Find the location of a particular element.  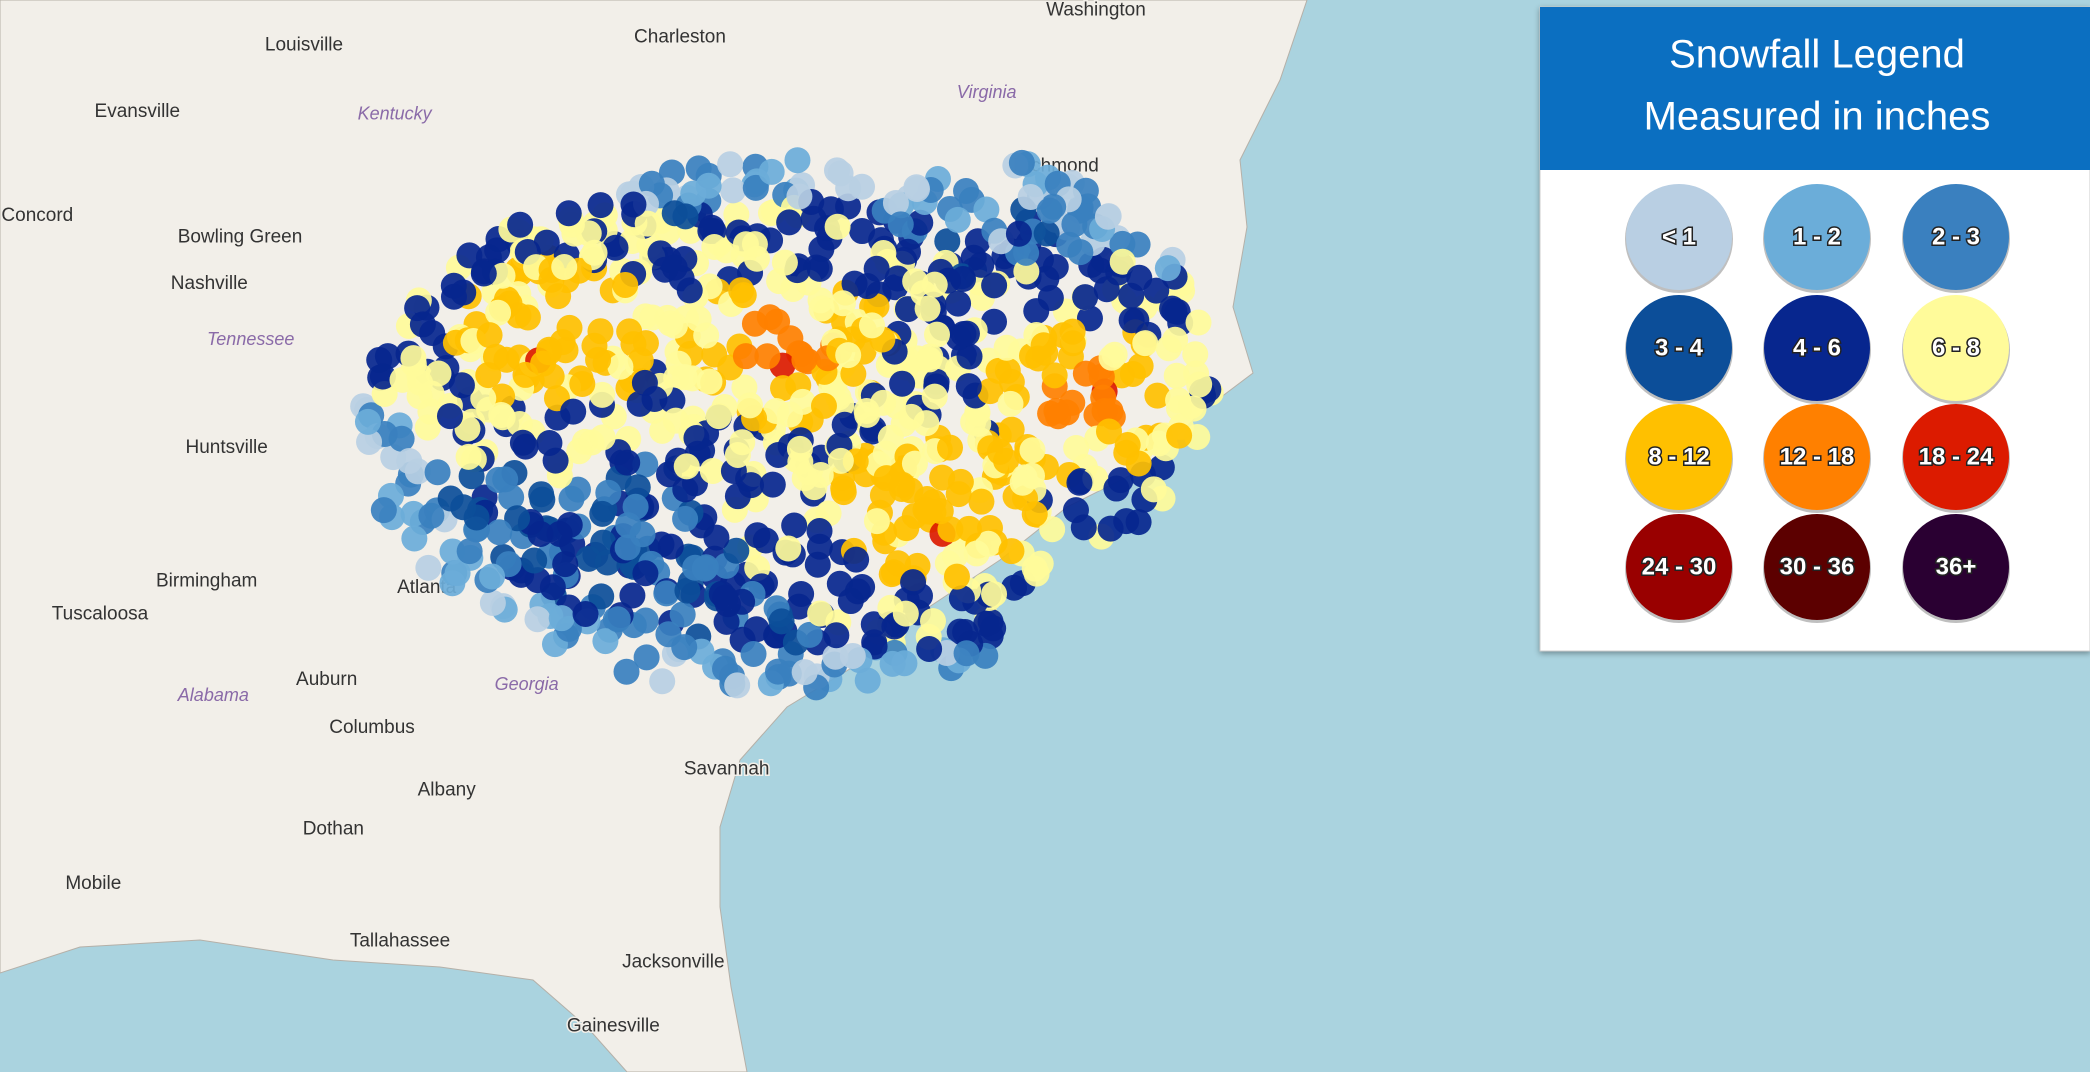

legend-label: 2 - 3 is located at coordinates (1956, 236).